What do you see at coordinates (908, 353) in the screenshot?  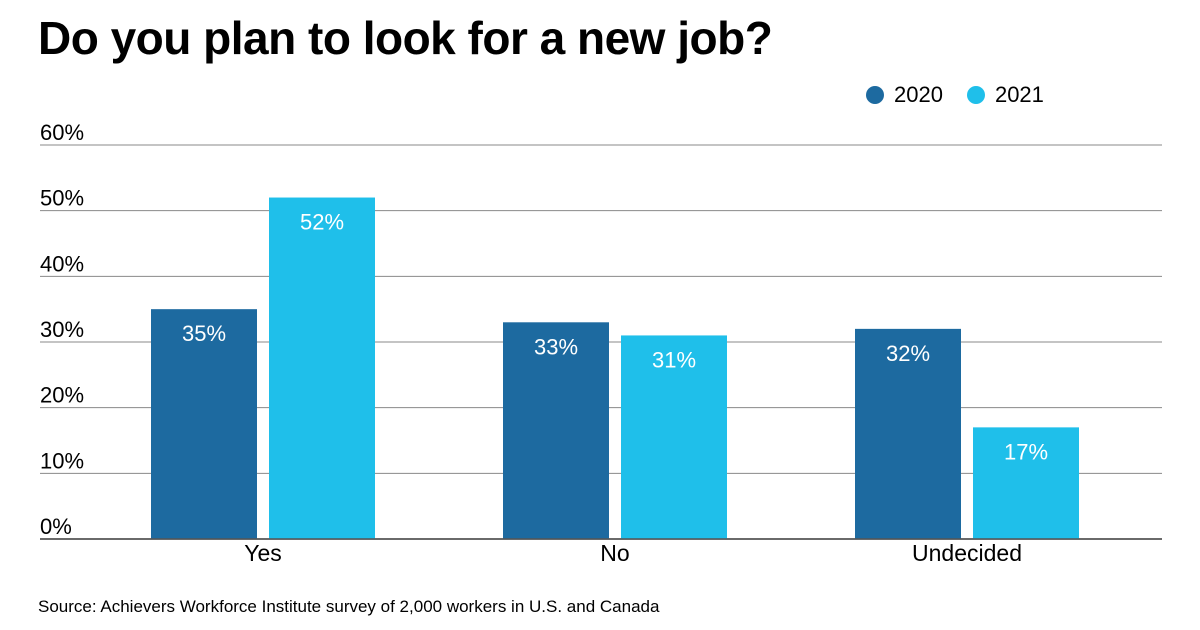 I see `bar-value-label: 32%` at bounding box center [908, 353].